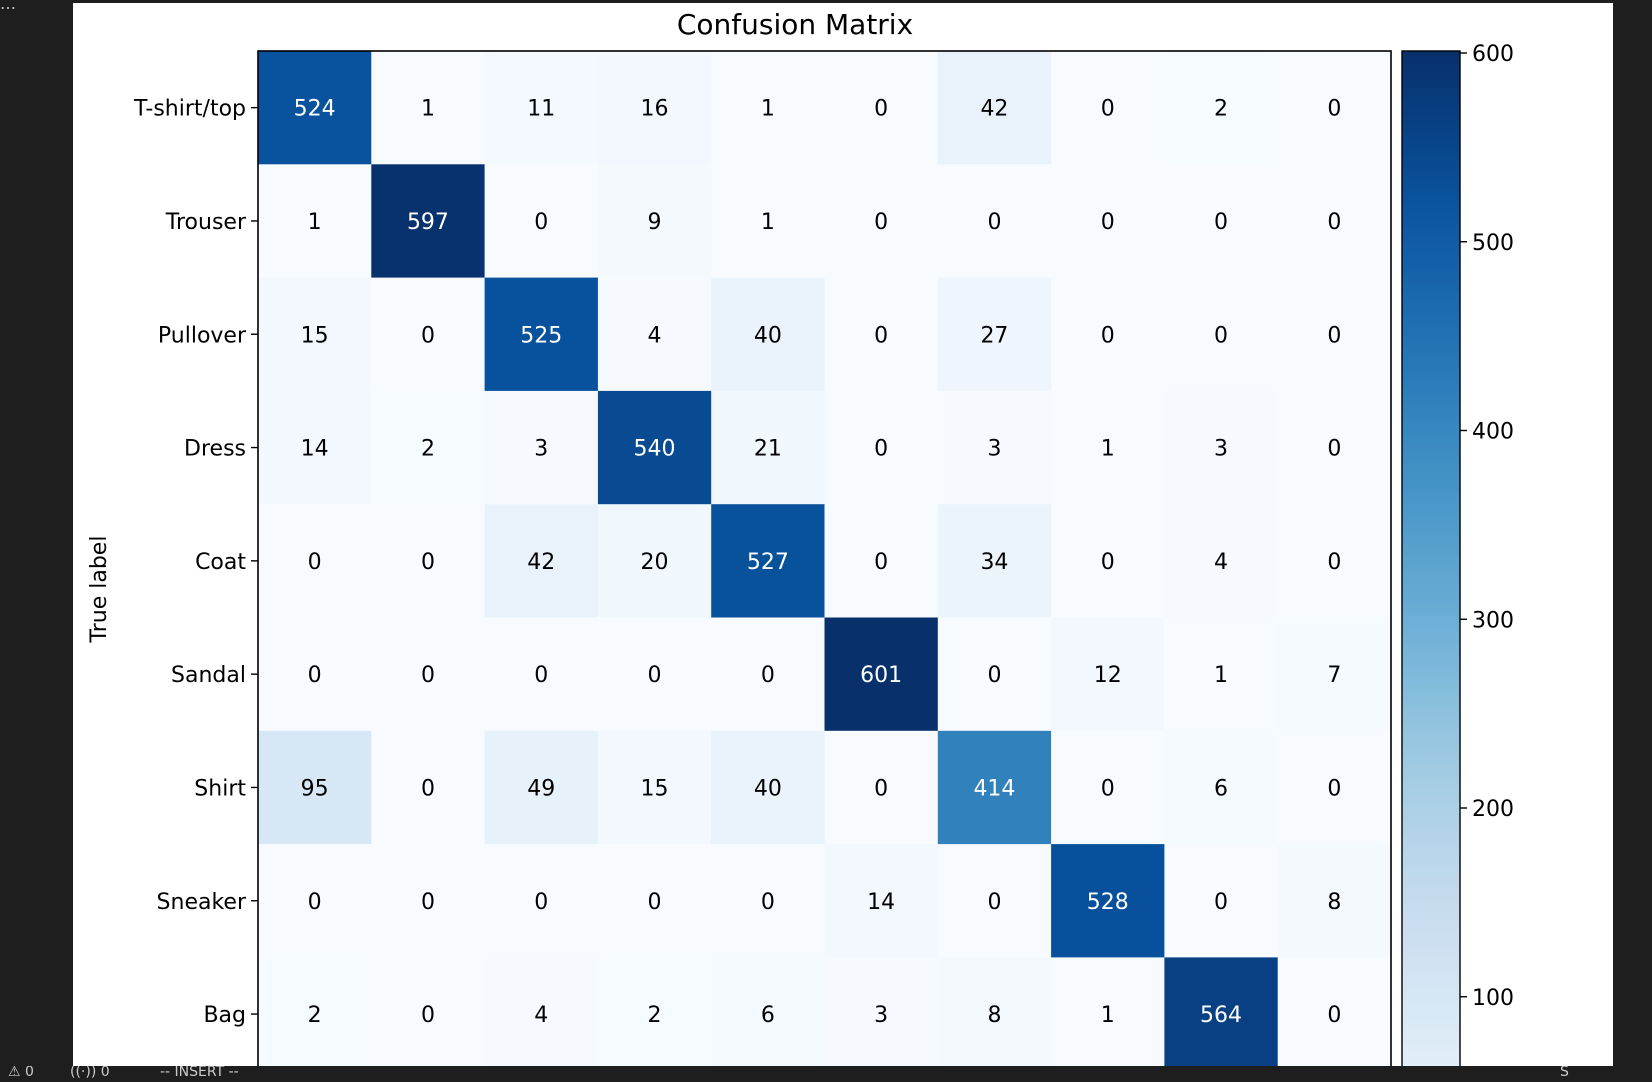  I want to click on cell-value-label: 6, so click(1221, 788).